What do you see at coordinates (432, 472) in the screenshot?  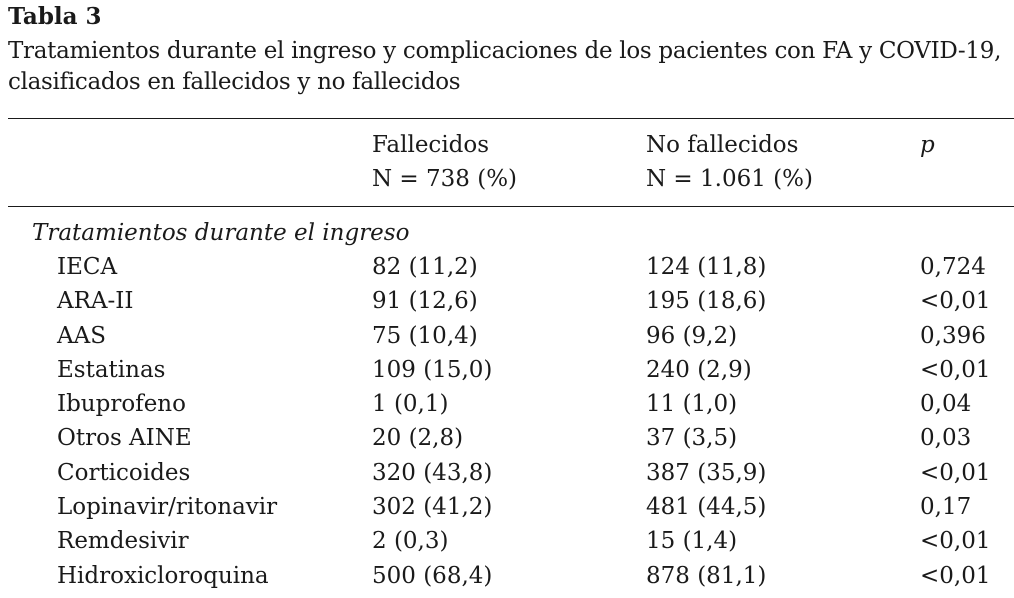 I see `row-fallecidos: 320 (43,8)` at bounding box center [432, 472].